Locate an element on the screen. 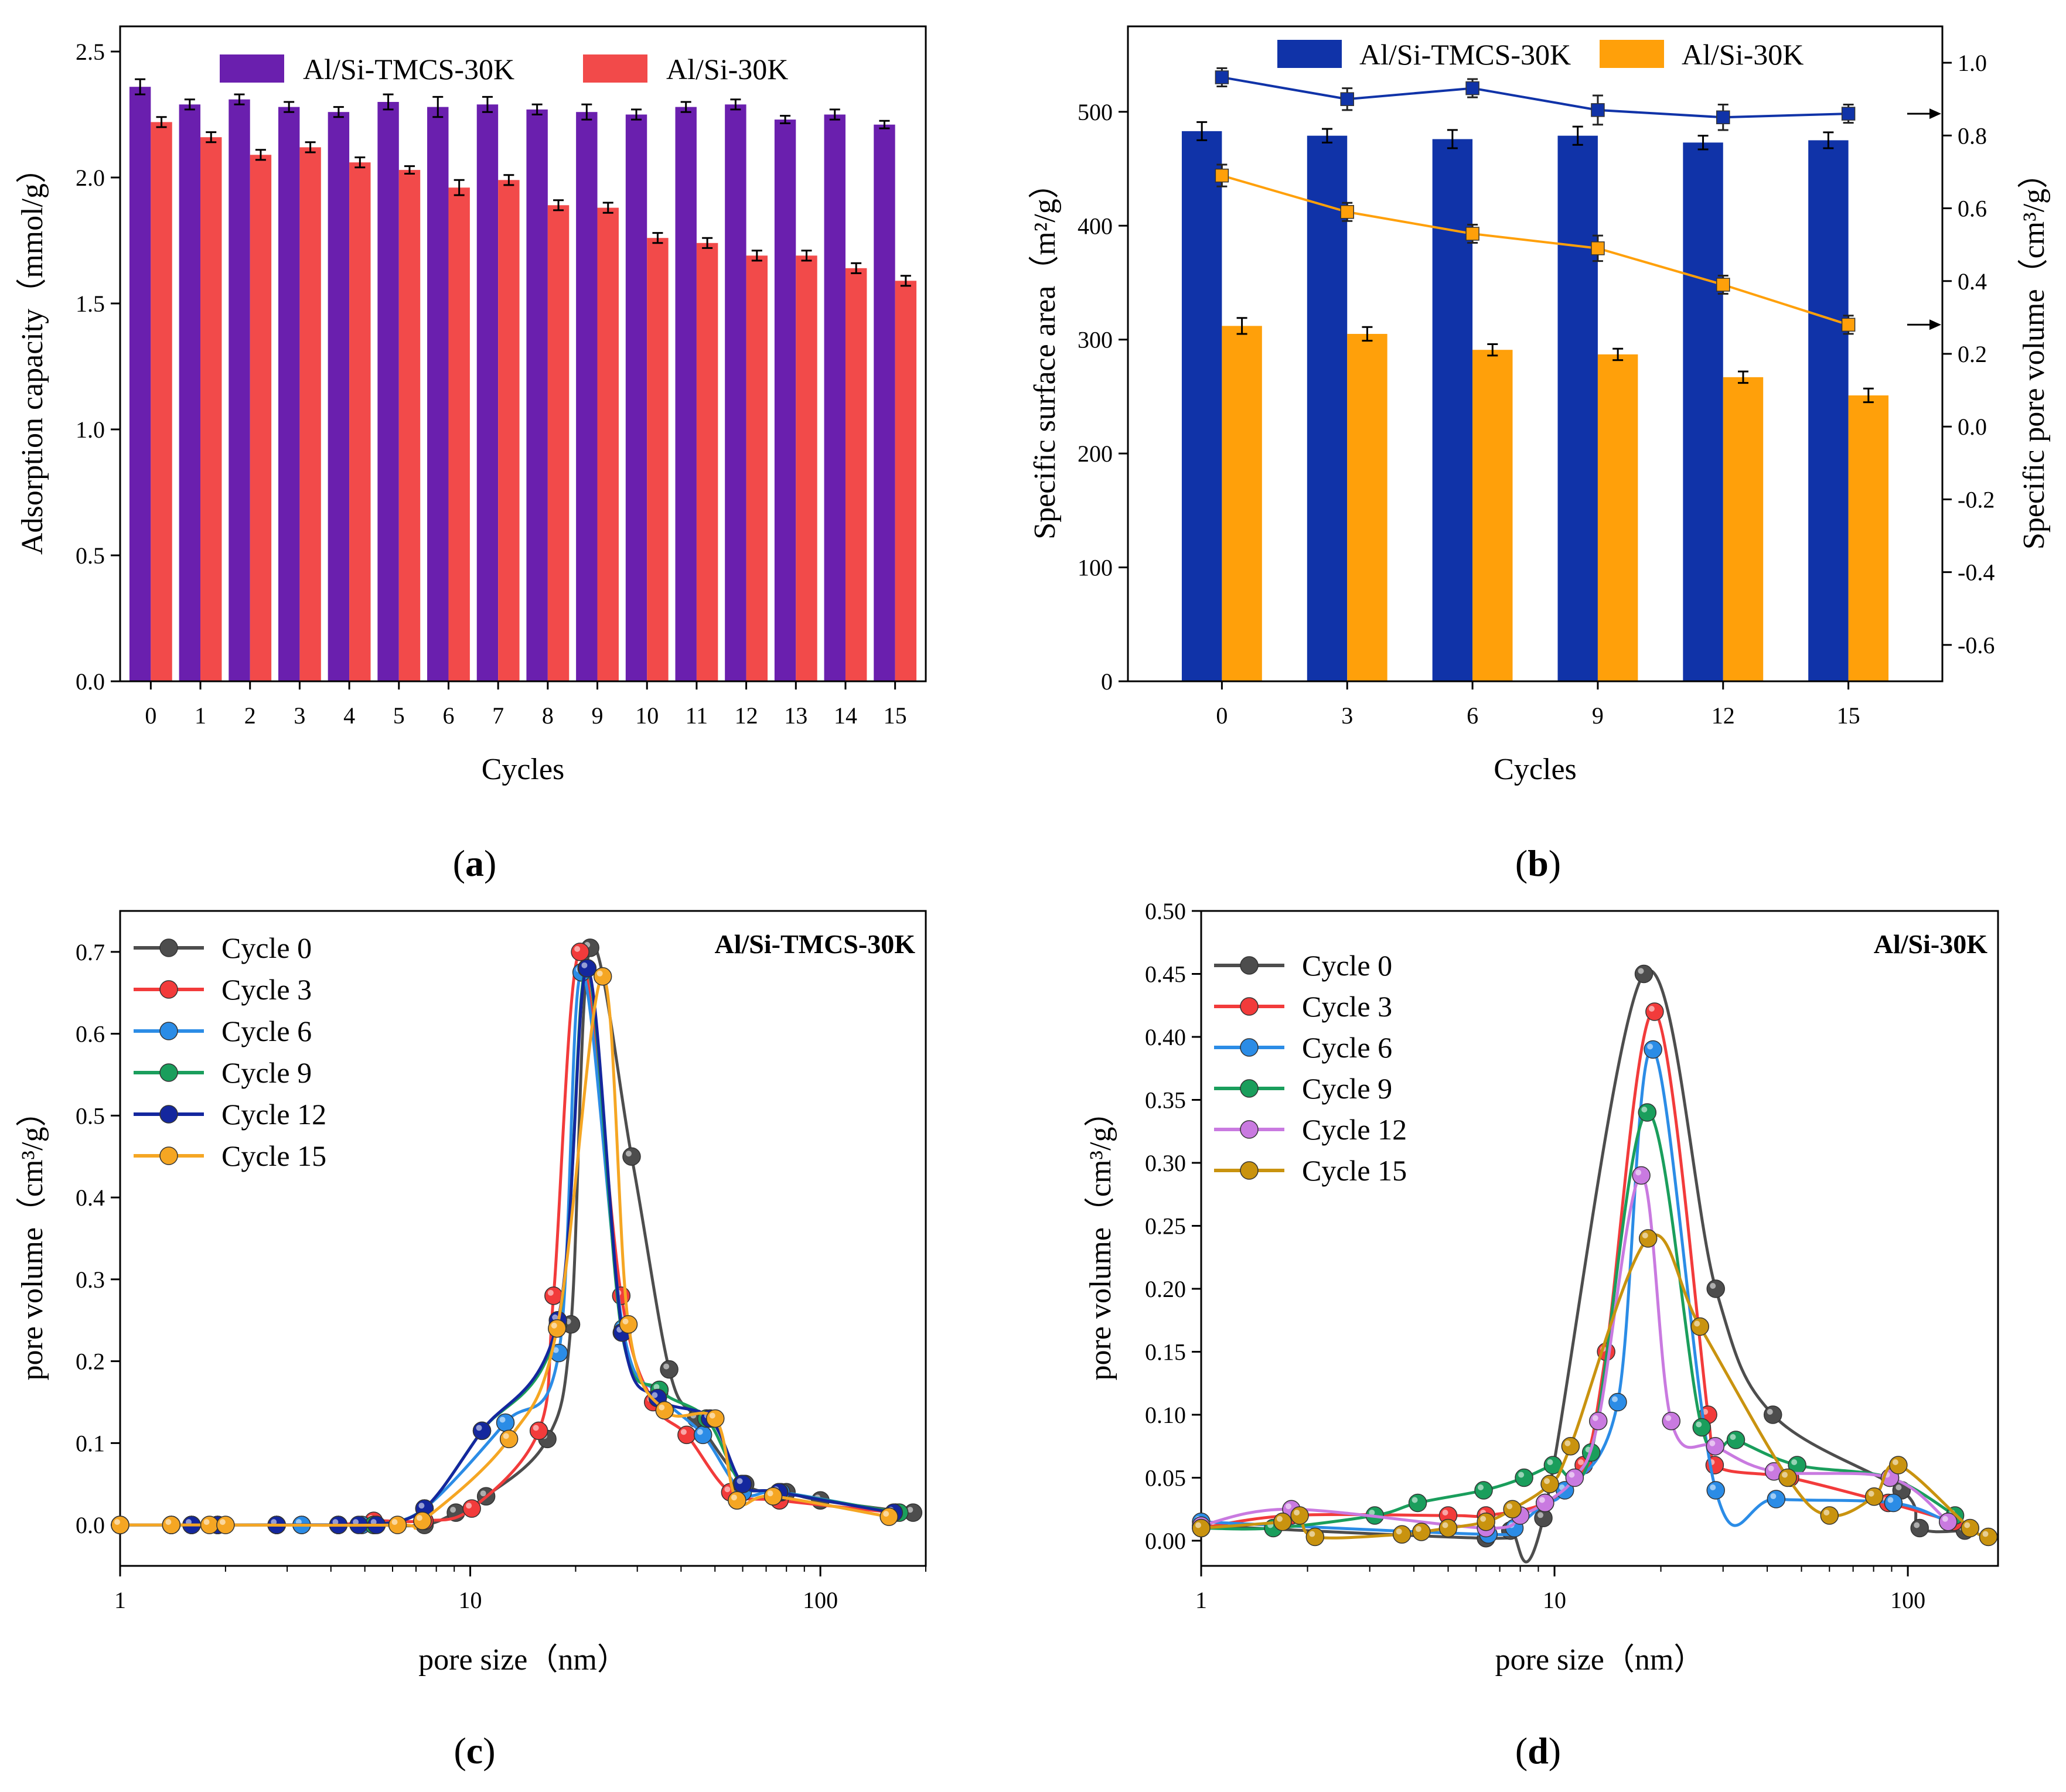 The width and height of the screenshot is (2066, 1792). y-tick-label: 0.25 is located at coordinates (1165, 1226).